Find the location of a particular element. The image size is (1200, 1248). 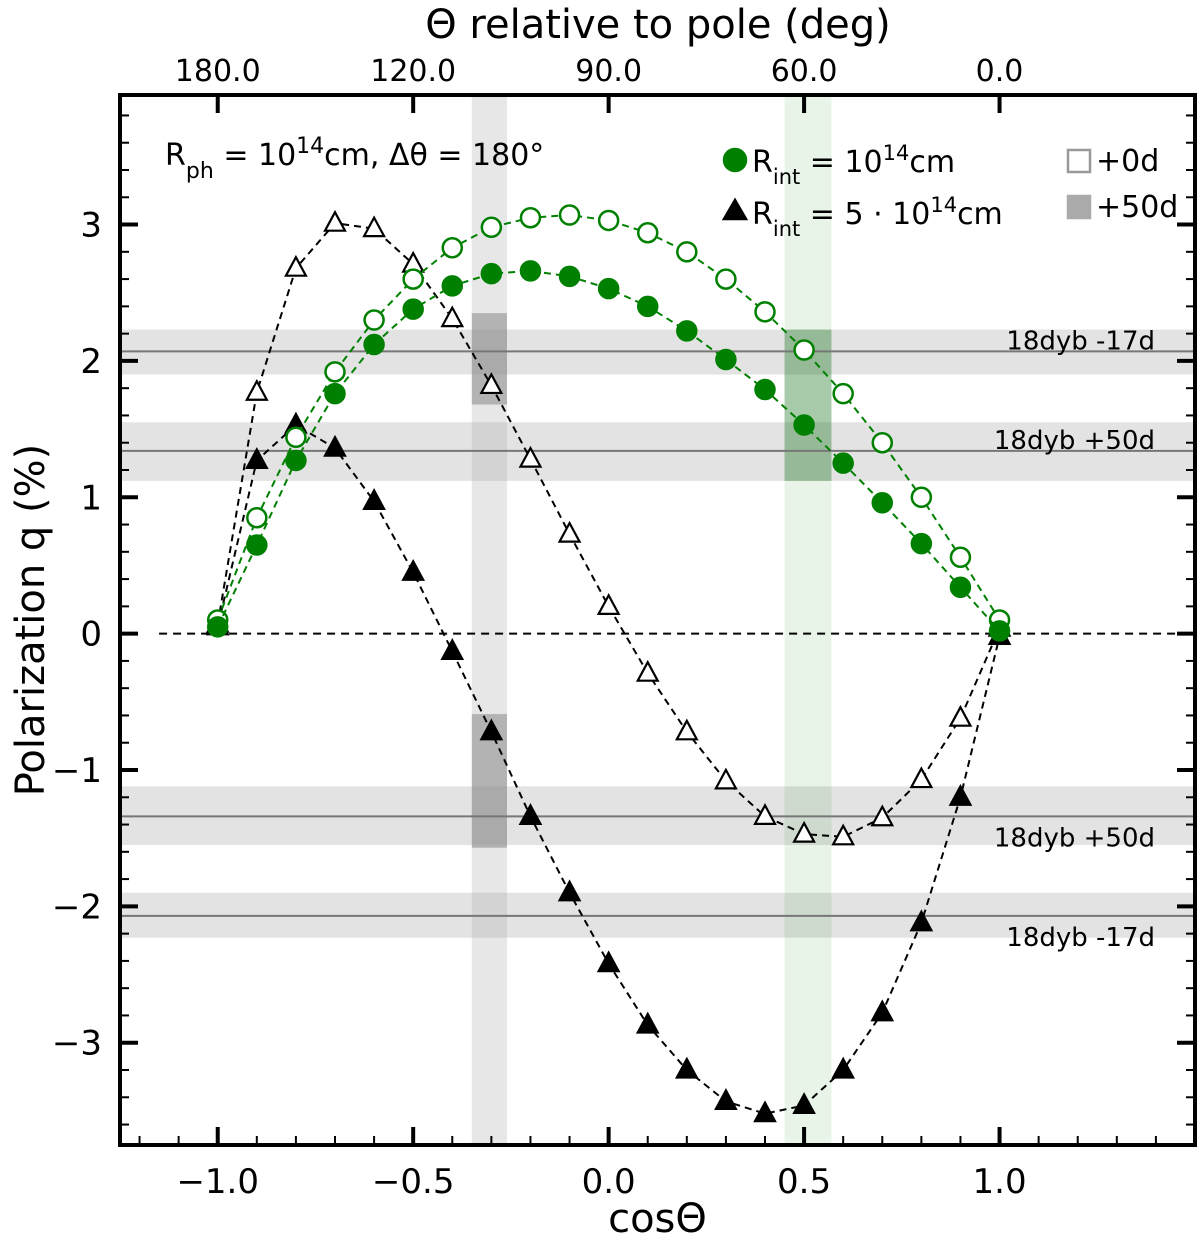

x-axis-title: cosΘ is located at coordinates (657, 1219).